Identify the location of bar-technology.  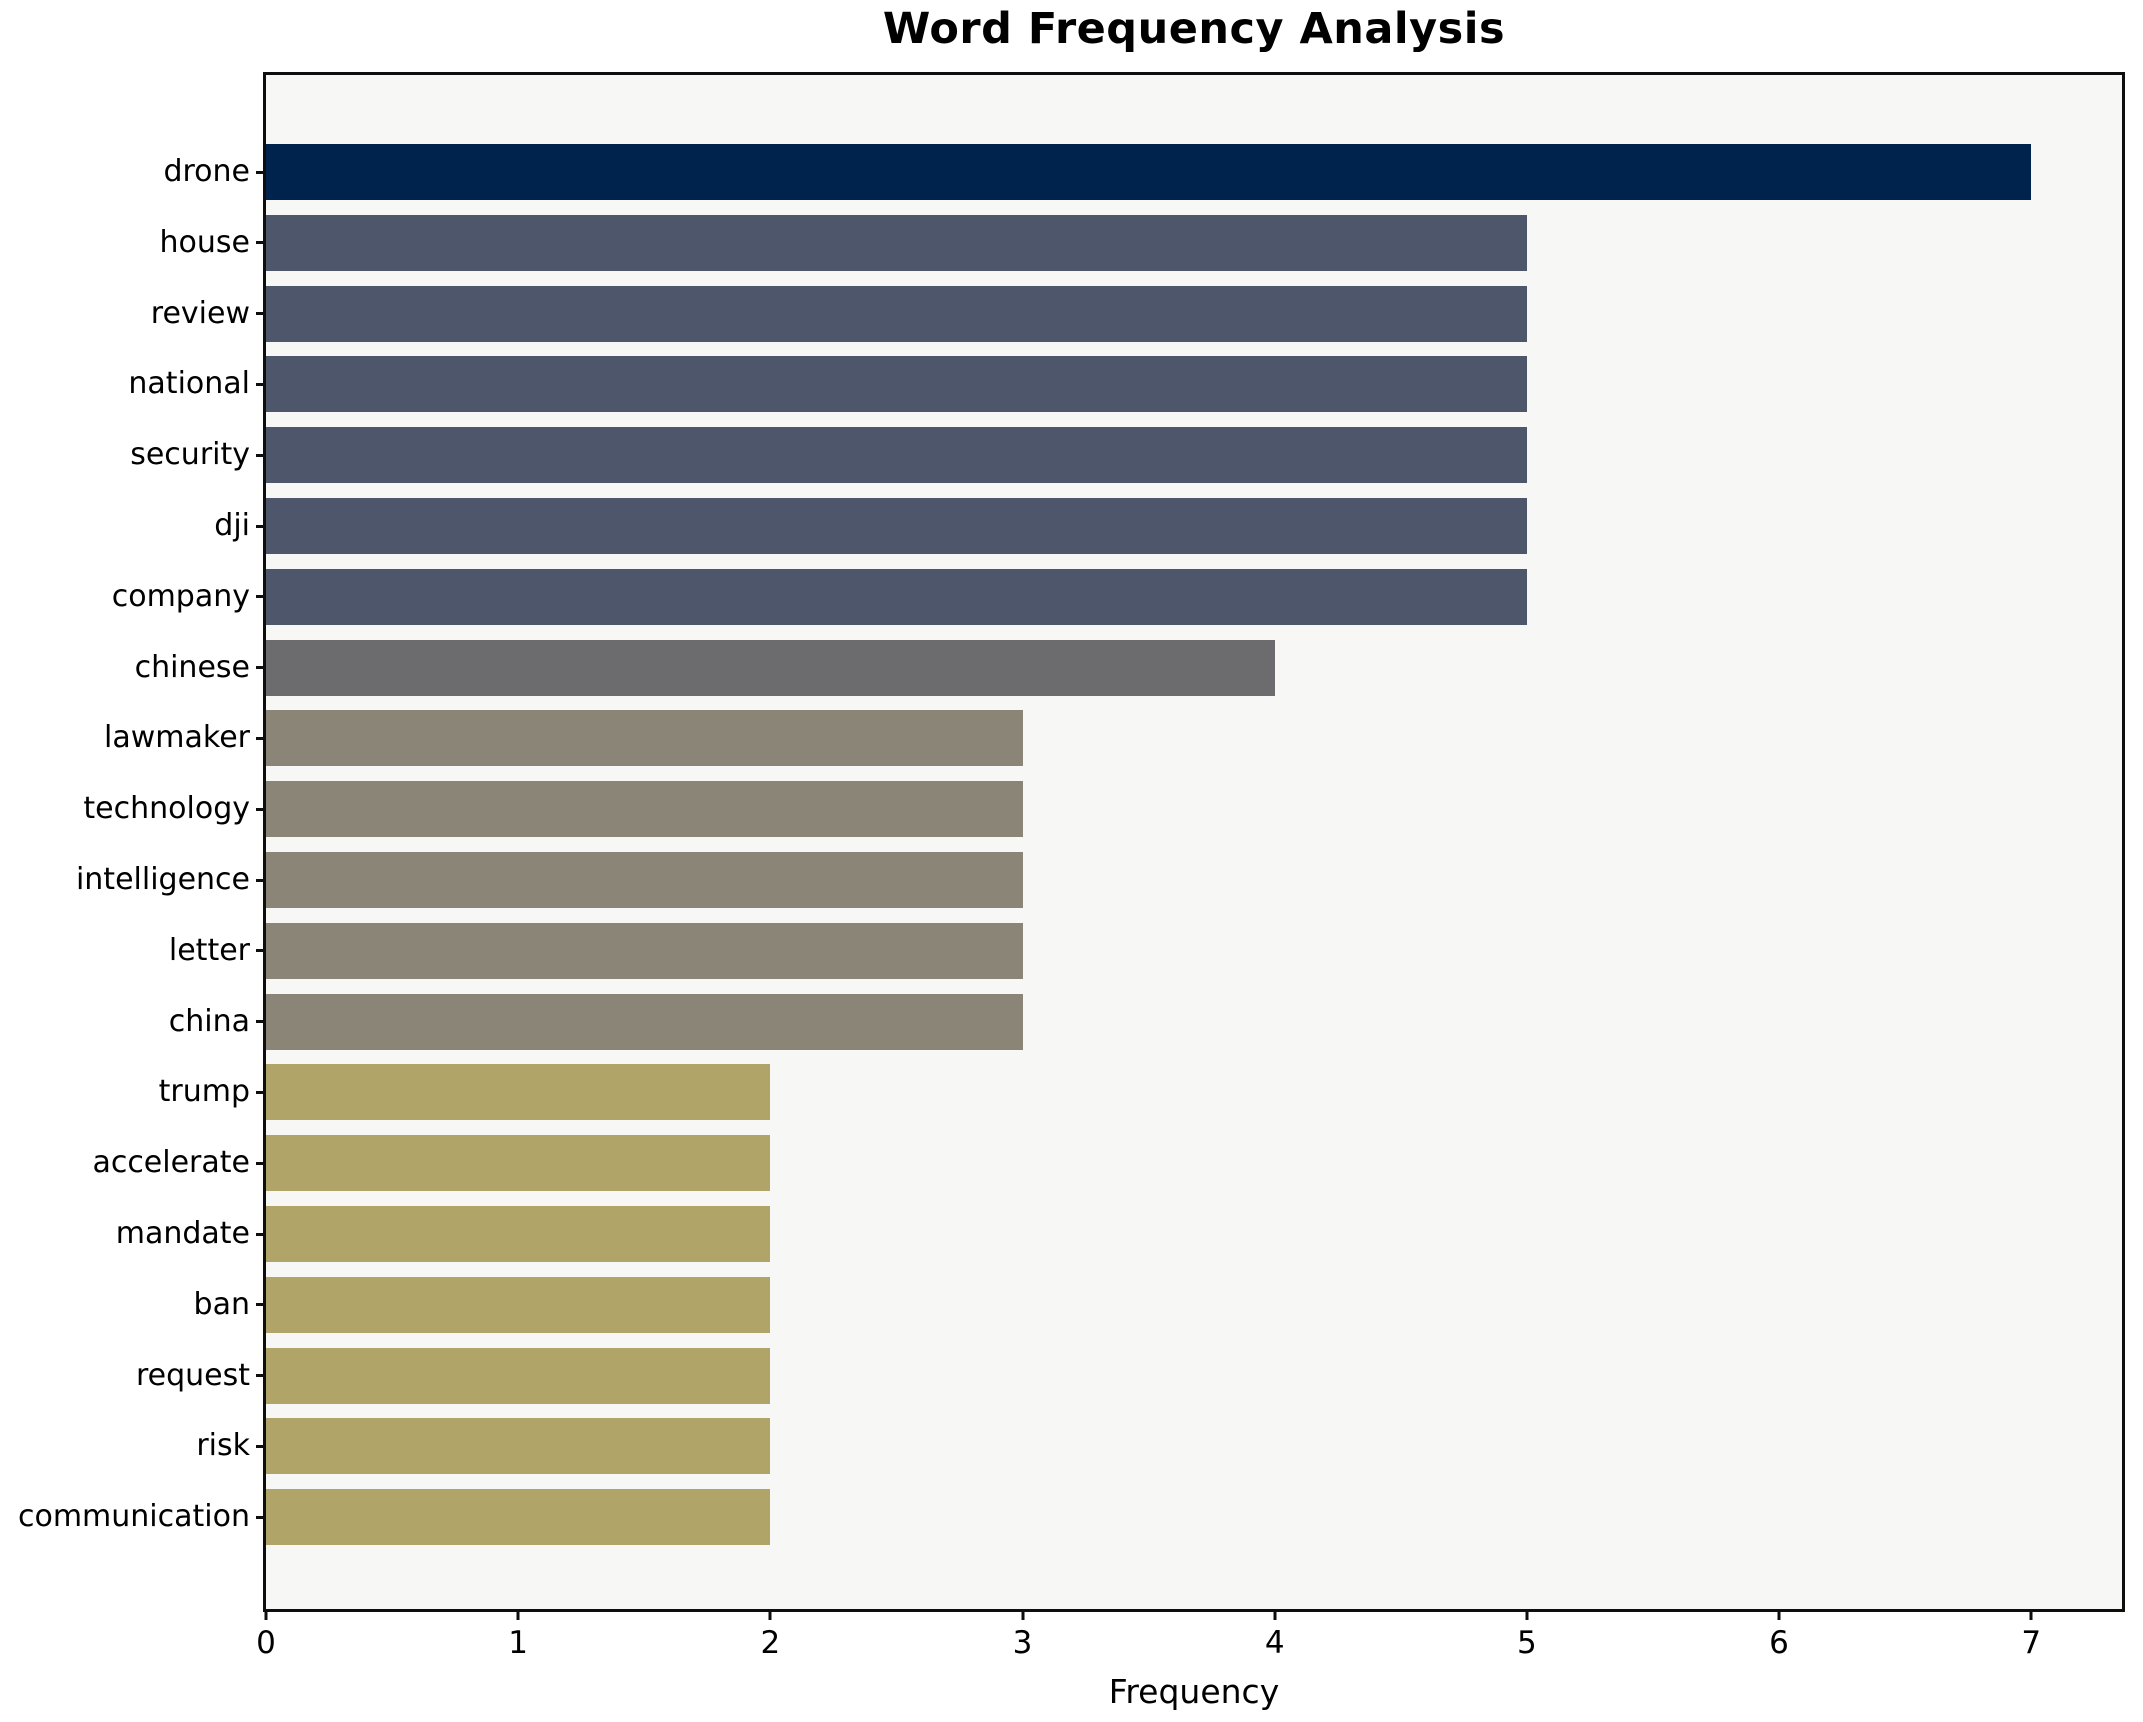
(644, 809).